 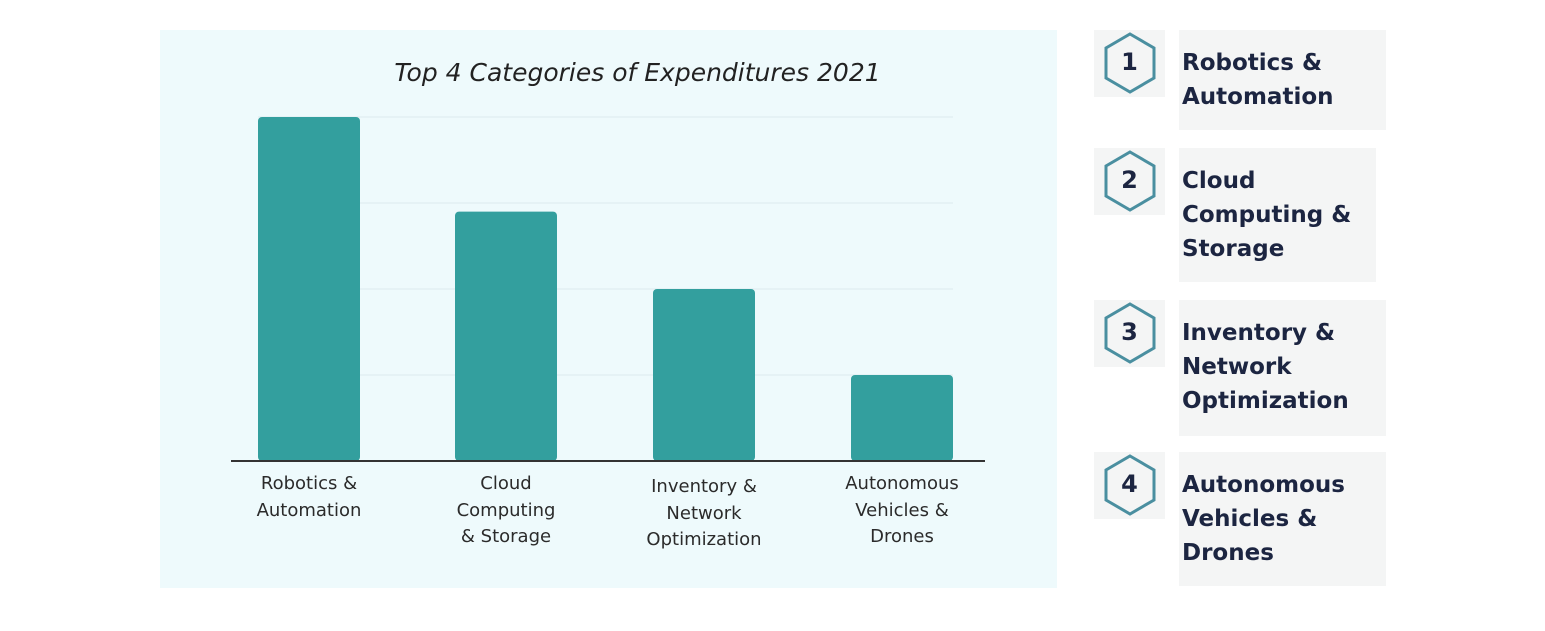 I want to click on rank-badge-1: 1, so click(x=1129, y=63).